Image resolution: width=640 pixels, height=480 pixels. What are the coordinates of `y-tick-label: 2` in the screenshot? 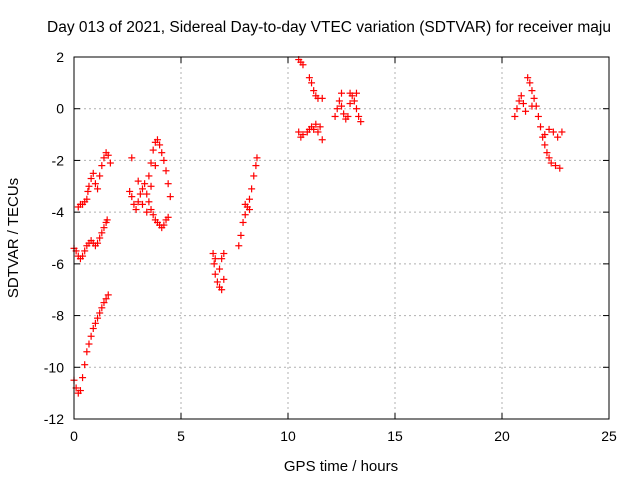 It's located at (60, 57).